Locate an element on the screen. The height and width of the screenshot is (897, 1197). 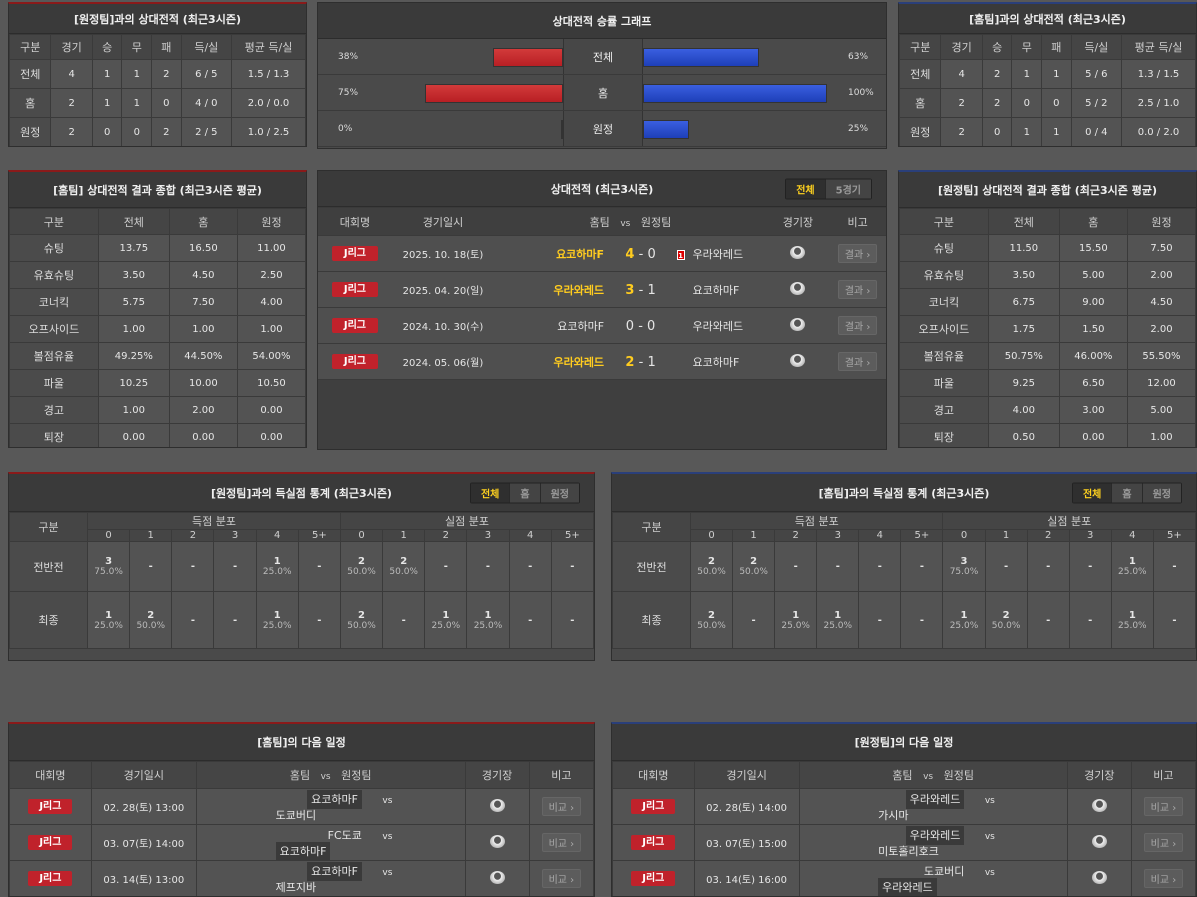
away-score: 0 is located at coordinates (651, 326).